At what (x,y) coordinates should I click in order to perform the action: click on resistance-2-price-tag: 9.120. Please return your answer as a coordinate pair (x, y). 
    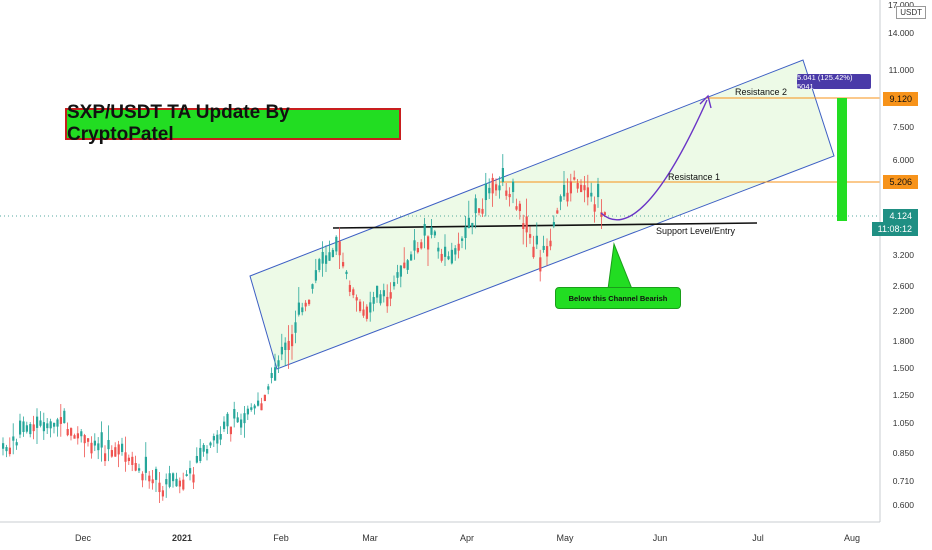
    Looking at the image, I should click on (900, 99).